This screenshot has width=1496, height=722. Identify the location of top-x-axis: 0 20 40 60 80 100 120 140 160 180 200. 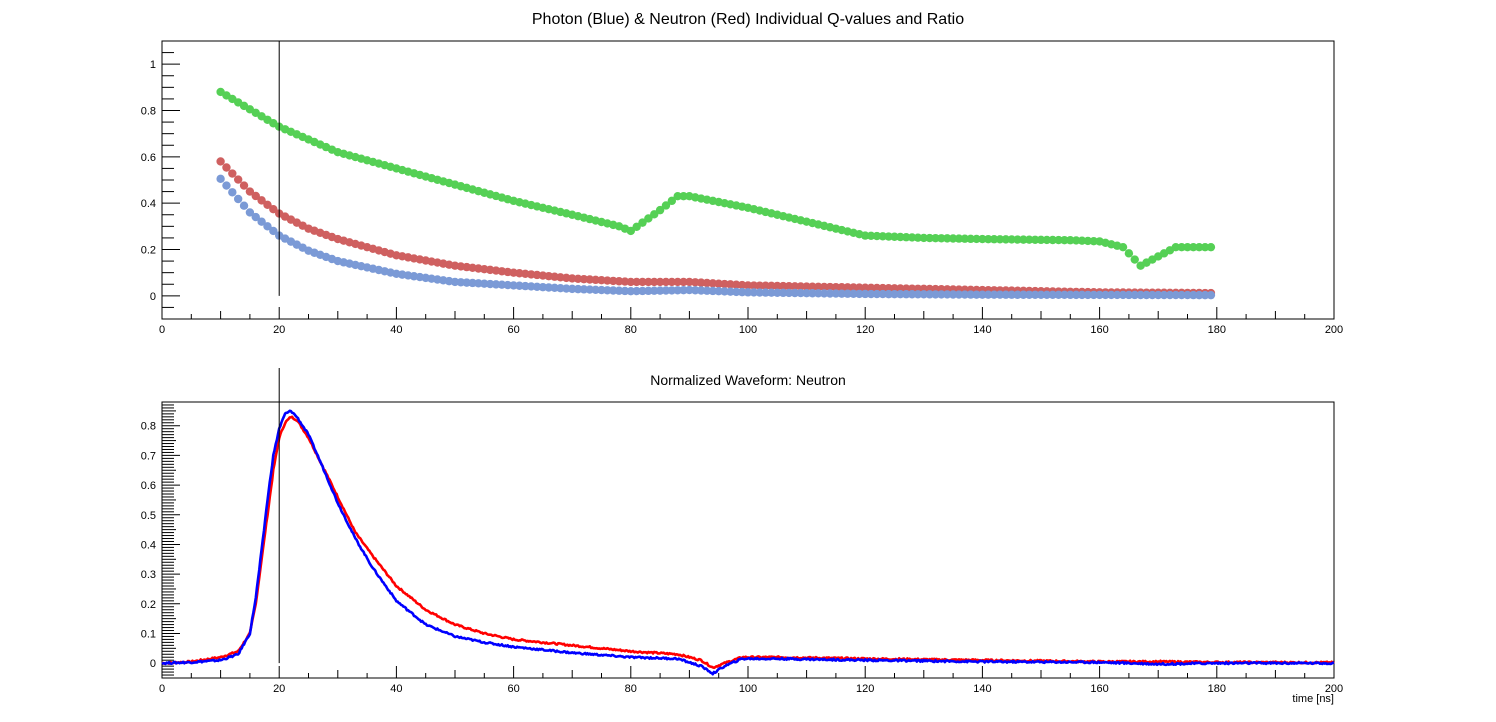
(751, 321).